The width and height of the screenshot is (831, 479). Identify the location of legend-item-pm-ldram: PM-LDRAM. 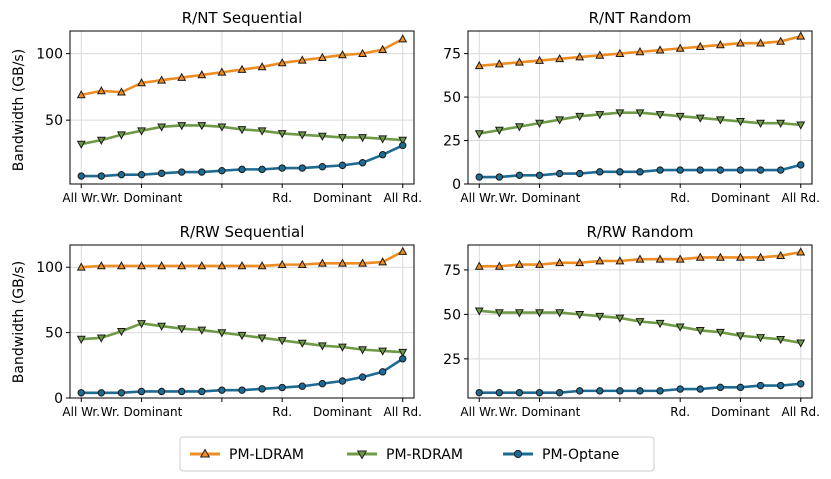
(247, 455).